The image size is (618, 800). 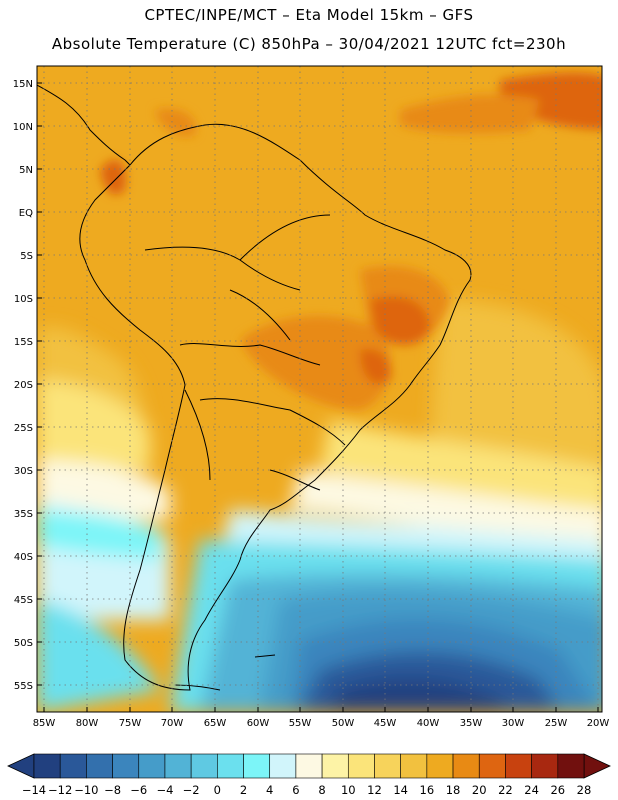 I want to click on lat-label: 25S, so click(x=23, y=428).